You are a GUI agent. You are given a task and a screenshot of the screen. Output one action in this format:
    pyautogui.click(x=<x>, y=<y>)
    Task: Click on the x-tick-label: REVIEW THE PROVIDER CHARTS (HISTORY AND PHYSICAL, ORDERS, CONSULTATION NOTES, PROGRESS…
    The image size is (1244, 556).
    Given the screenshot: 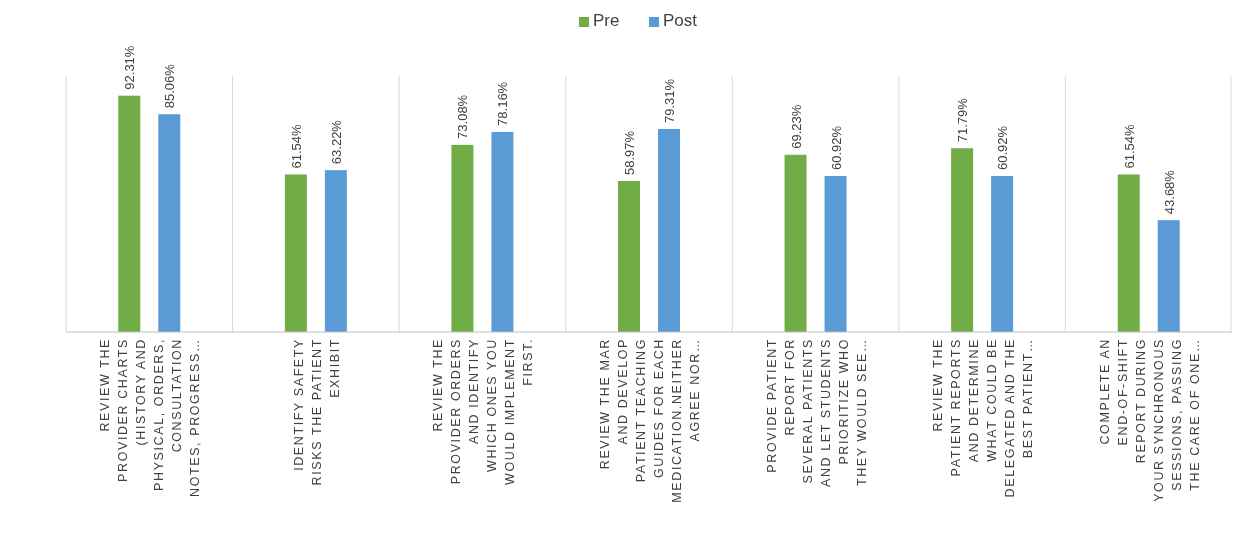 What is the action you would take?
    pyautogui.click(x=150, y=417)
    